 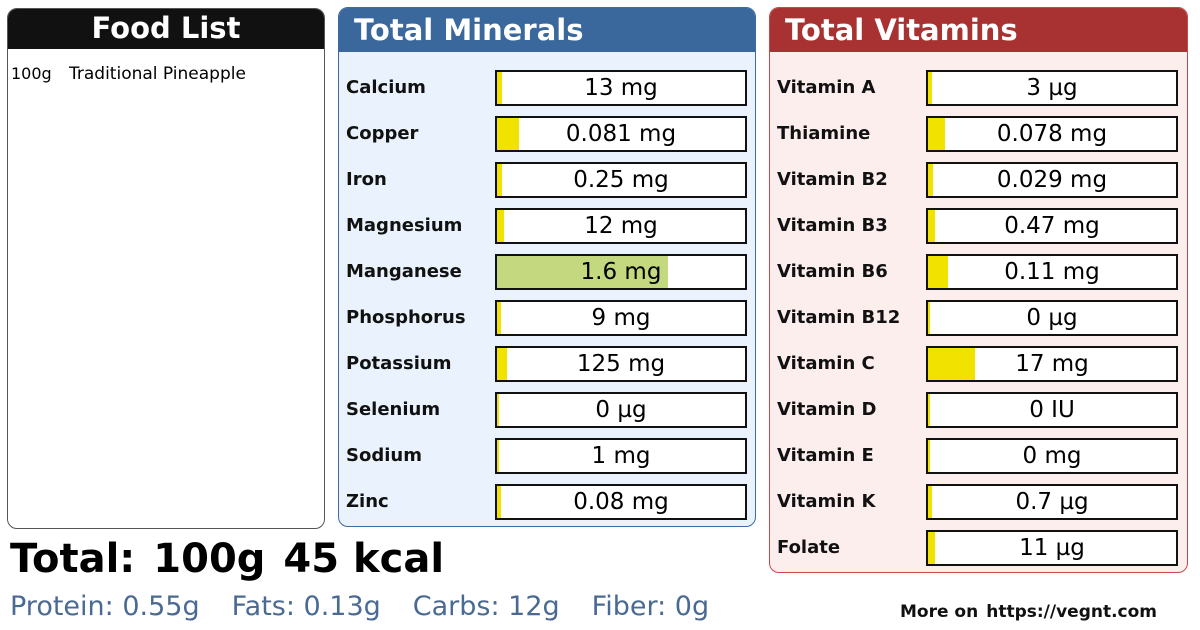 I want to click on minerals-level-bar: 13 mg, so click(x=621, y=88).